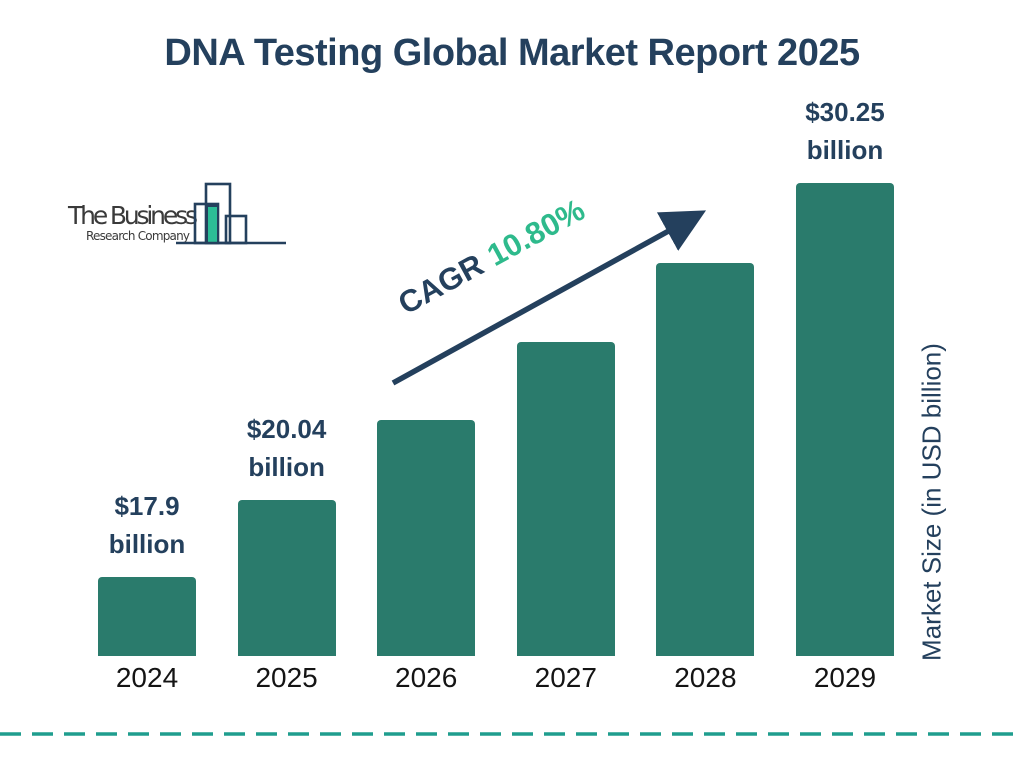 The image size is (1024, 768). Describe the element at coordinates (132, 215) in the screenshot. I see `logo-text-line1: The Business` at that location.